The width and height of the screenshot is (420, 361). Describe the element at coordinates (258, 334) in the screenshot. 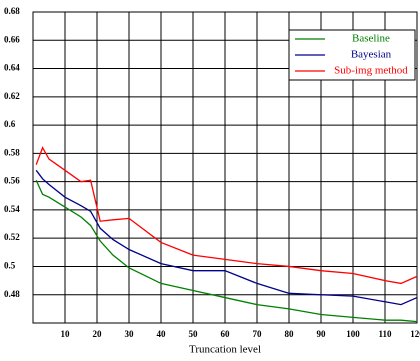

I see `x-tick-label: 70` at that location.